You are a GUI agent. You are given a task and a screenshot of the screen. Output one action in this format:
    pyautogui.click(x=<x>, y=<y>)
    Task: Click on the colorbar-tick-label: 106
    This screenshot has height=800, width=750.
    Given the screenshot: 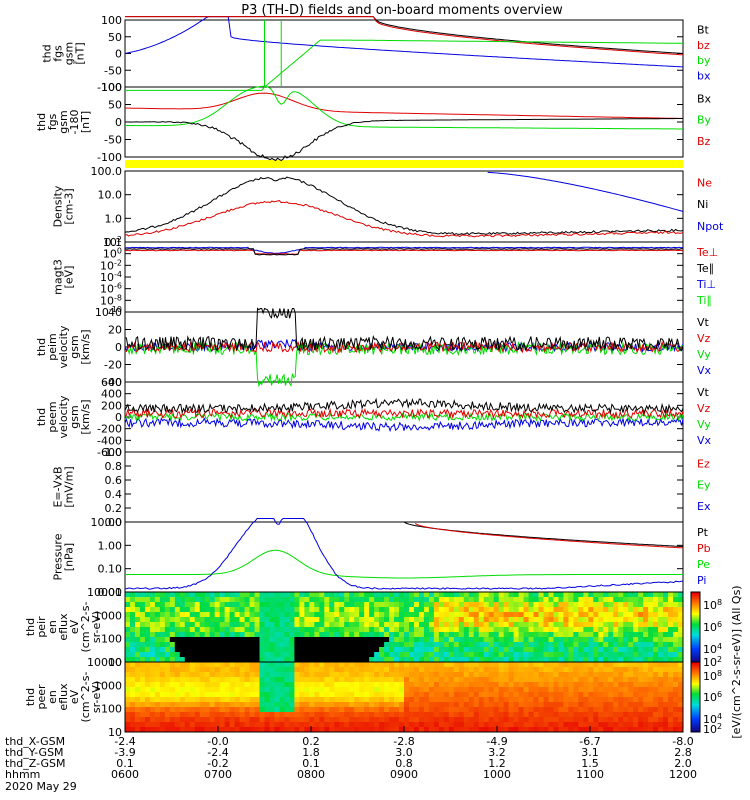 What is the action you would take?
    pyautogui.click(x=712, y=697)
    